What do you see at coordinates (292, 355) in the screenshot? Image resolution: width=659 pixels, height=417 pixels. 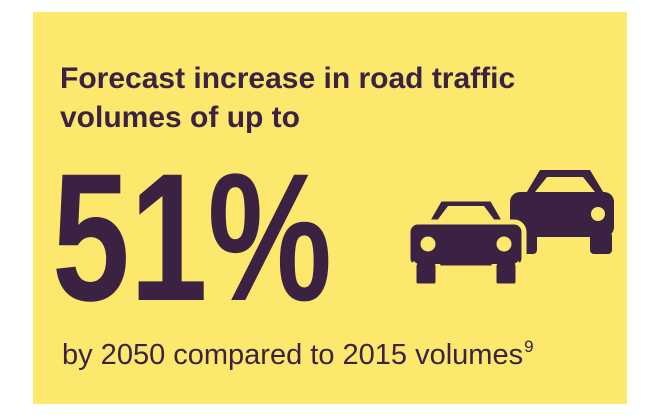 I see `caption-text: by 2050 compared to 2015 volumes` at bounding box center [292, 355].